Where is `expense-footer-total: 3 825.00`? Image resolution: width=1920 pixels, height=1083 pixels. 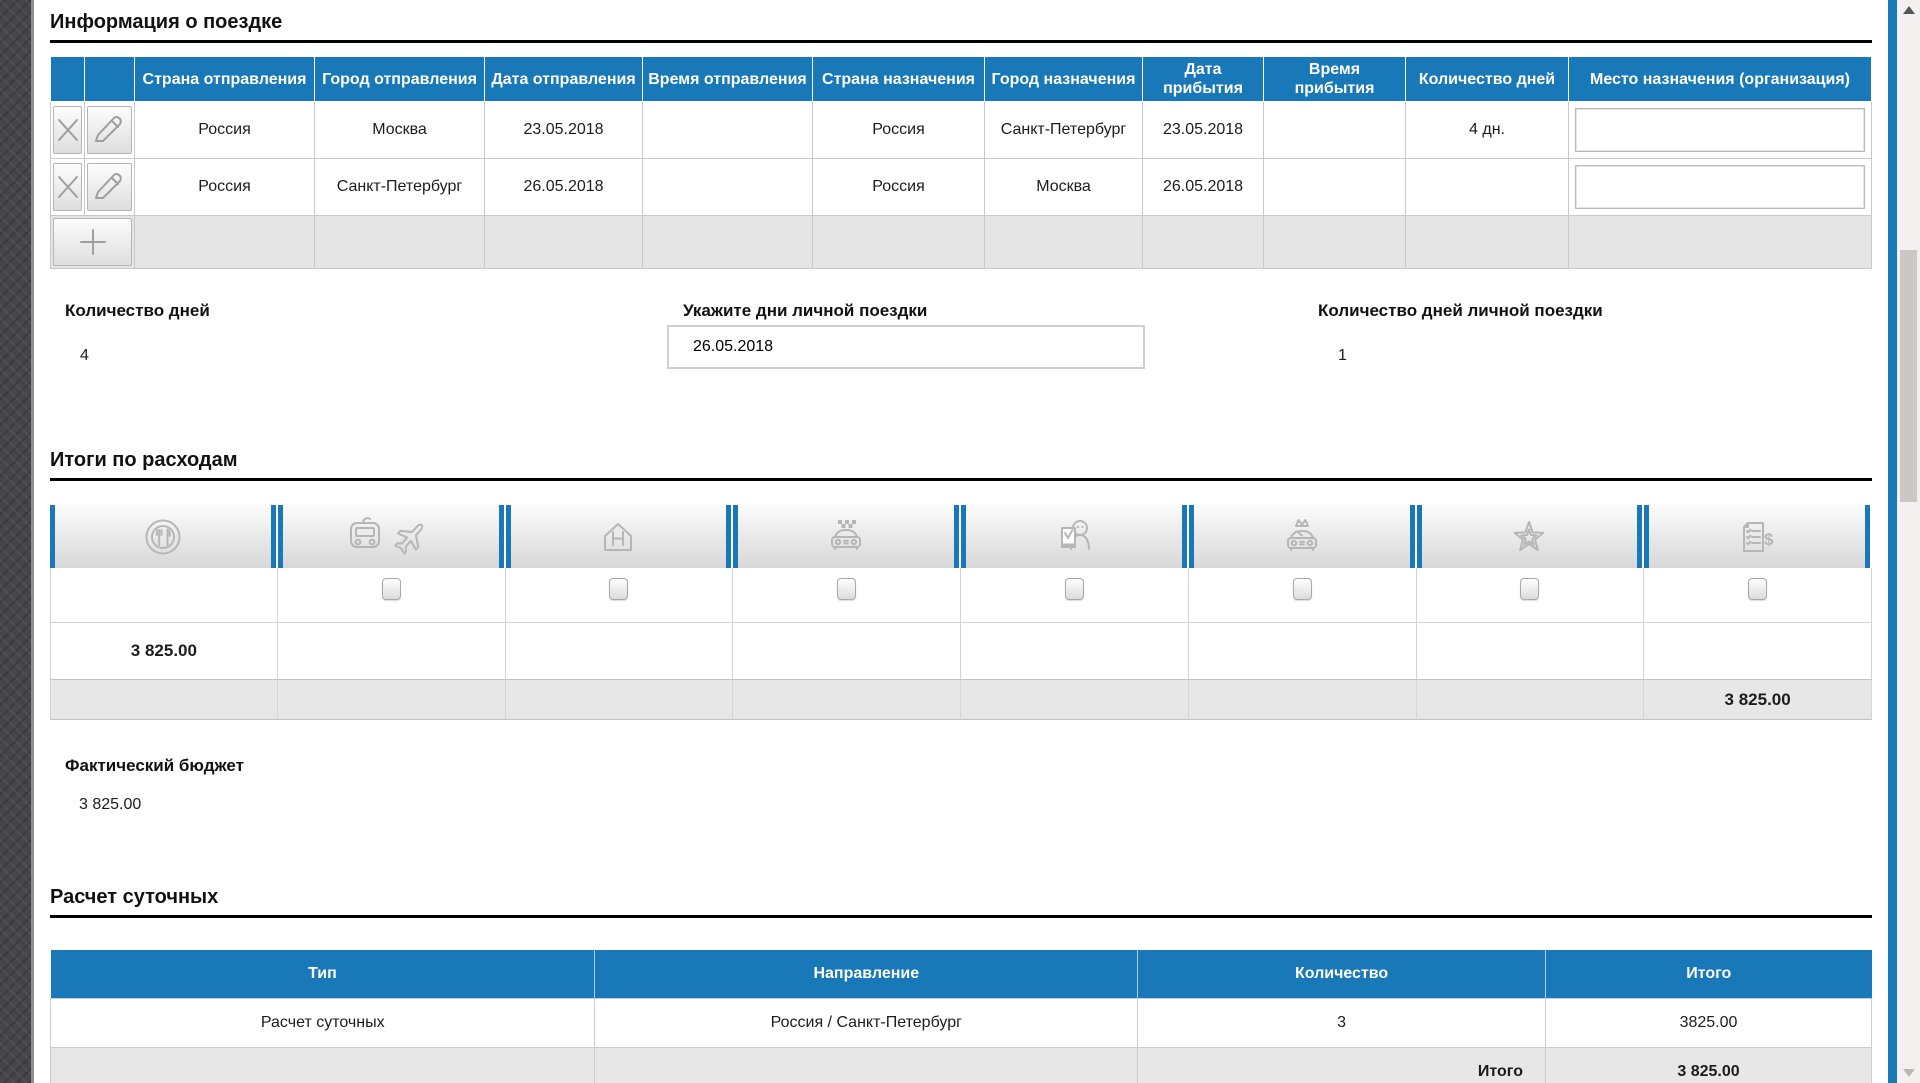
expense-footer-total: 3 825.00 is located at coordinates (1758, 699).